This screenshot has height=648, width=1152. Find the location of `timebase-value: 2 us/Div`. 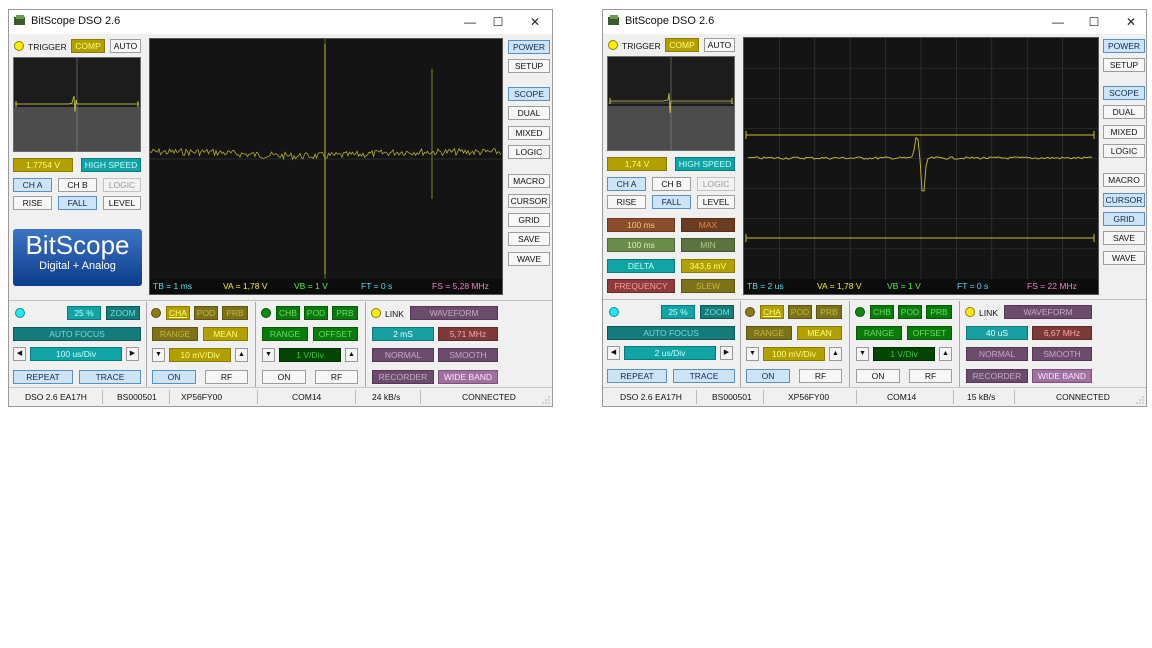

timebase-value: 2 us/Div is located at coordinates (670, 353).